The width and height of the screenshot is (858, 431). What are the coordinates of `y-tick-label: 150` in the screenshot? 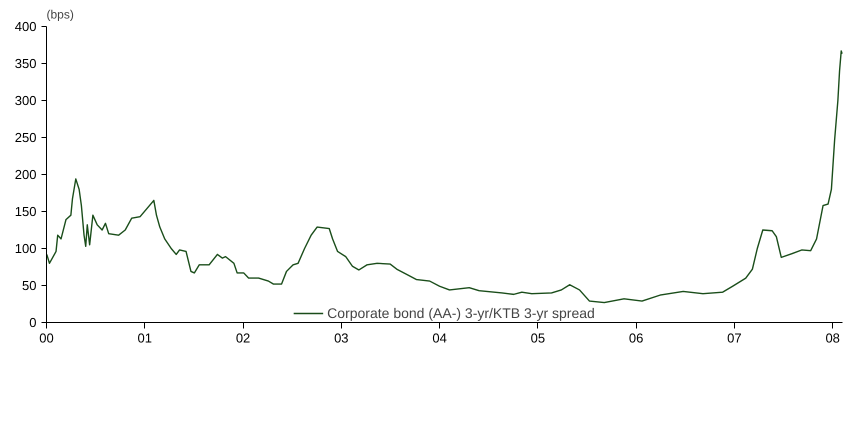 It's located at (25, 211).